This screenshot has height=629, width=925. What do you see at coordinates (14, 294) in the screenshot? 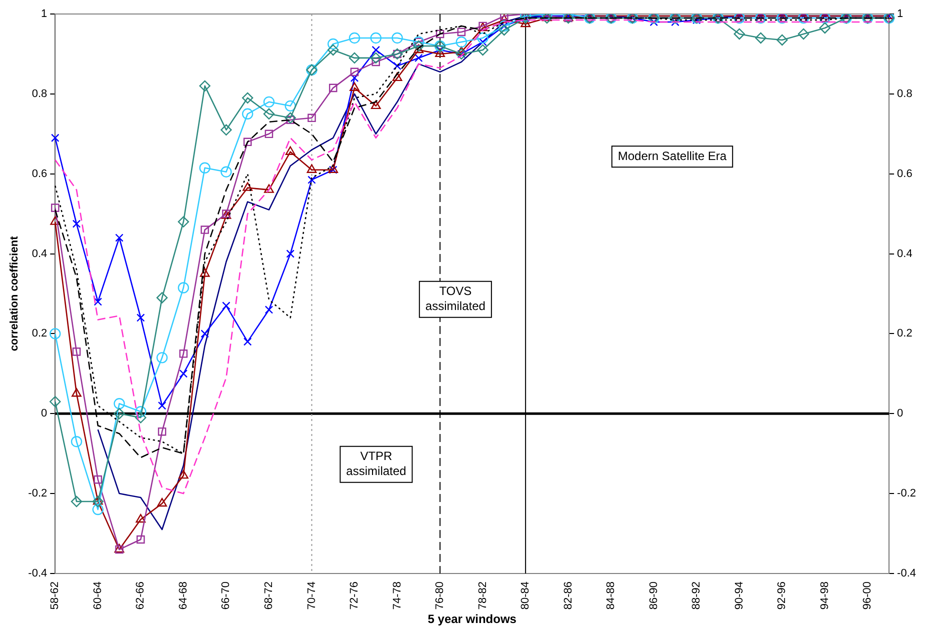
I see `y-axis-title: correlation coefficient` at bounding box center [14, 294].